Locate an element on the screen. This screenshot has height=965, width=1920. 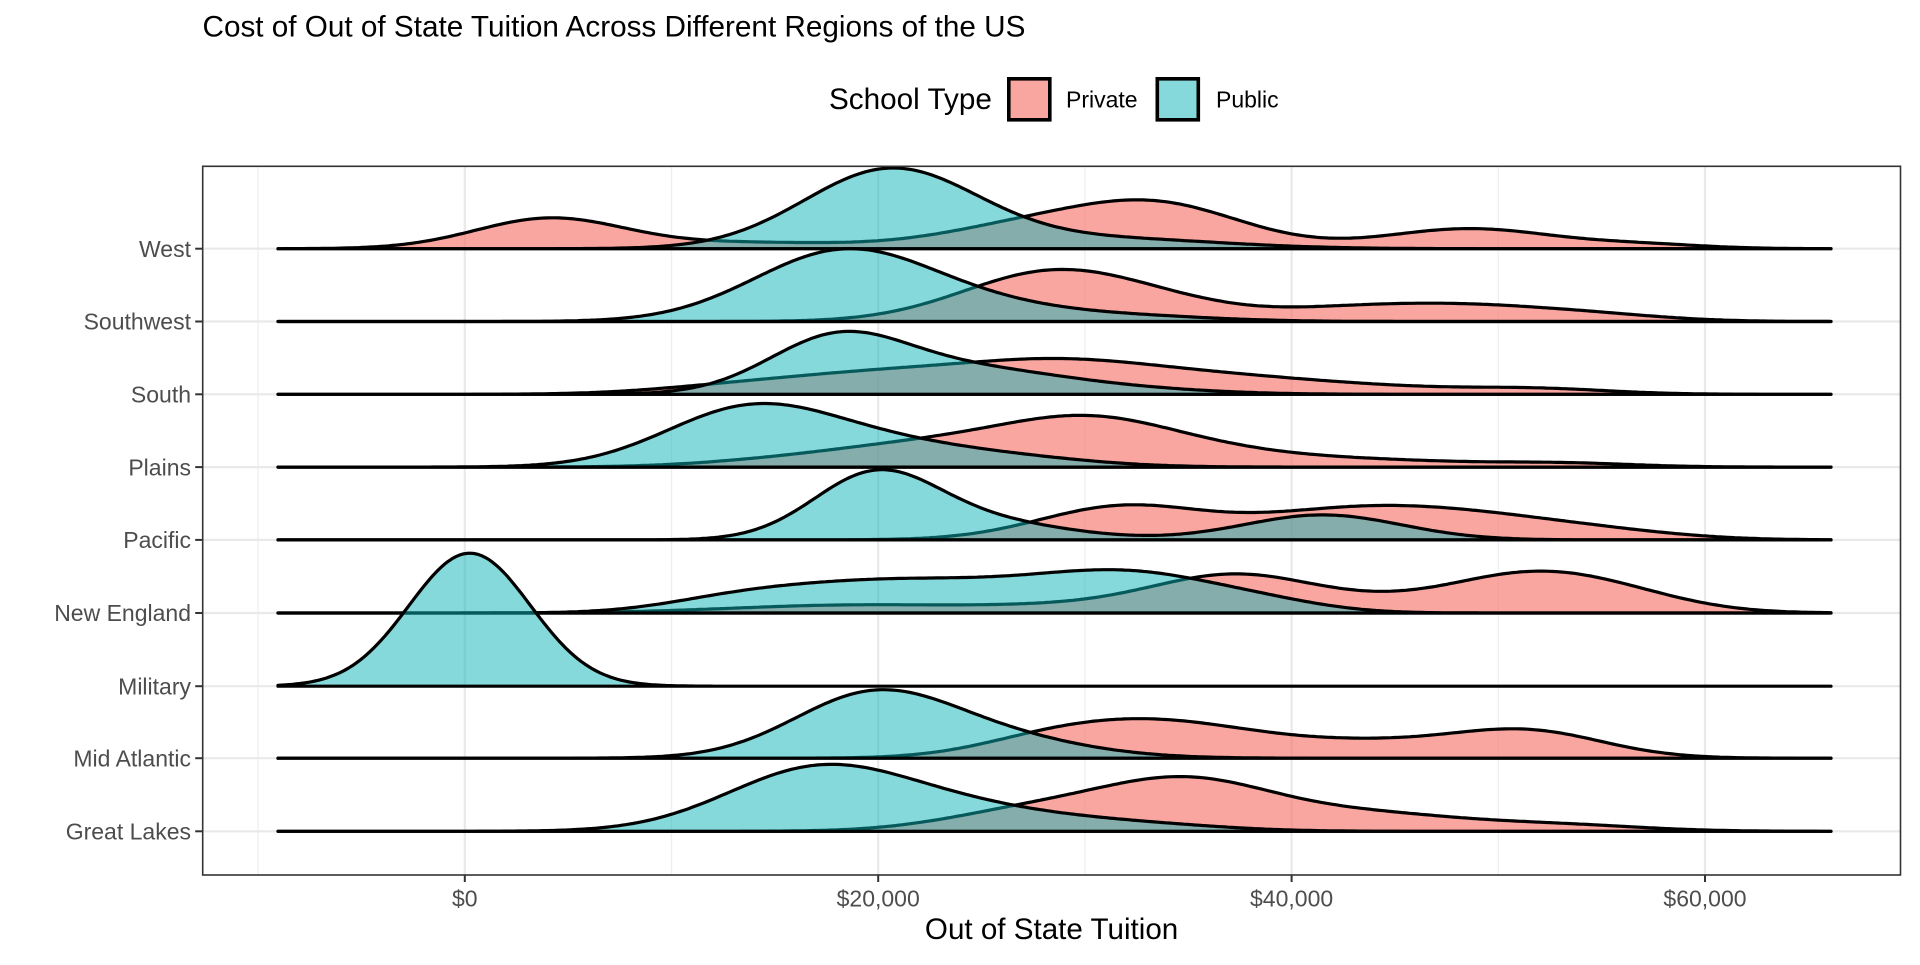
svg-text: $60,000 is located at coordinates (1704, 899).